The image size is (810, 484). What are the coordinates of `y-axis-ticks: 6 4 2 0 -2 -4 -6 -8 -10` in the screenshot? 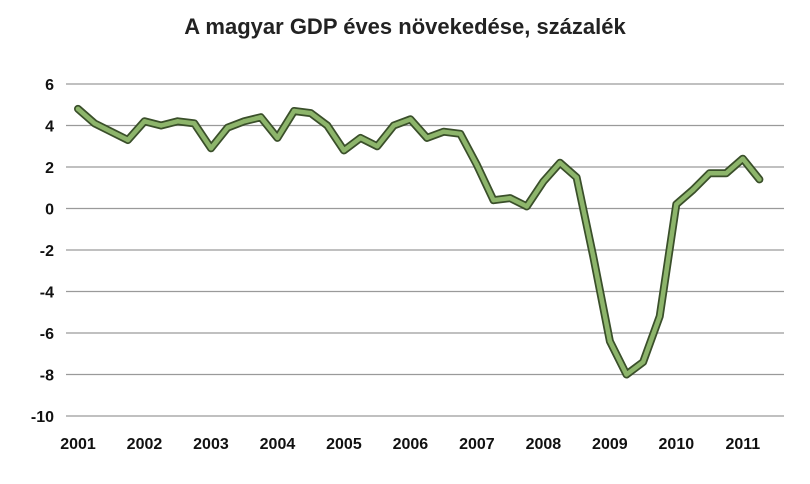 It's located at (42, 251).